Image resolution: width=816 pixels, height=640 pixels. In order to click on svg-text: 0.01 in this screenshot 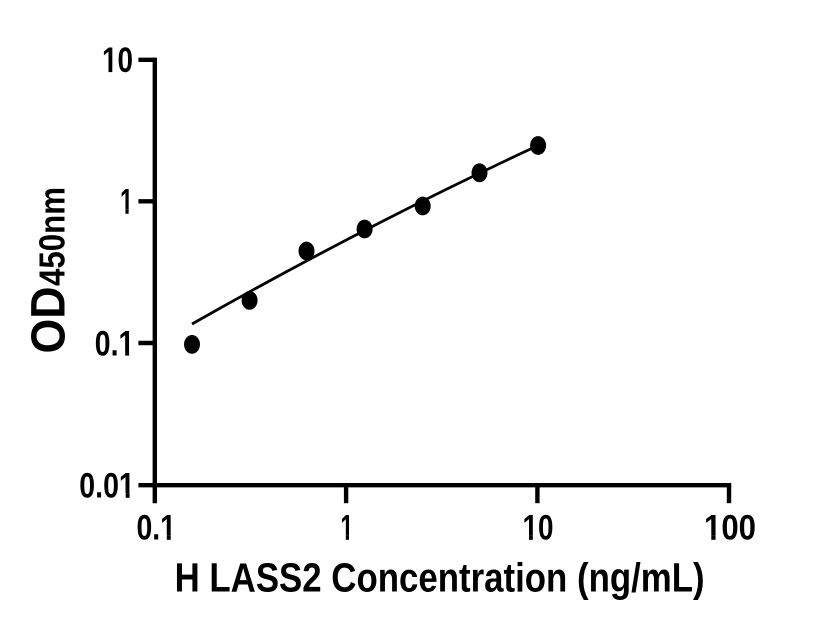, I will do `click(107, 486)`.